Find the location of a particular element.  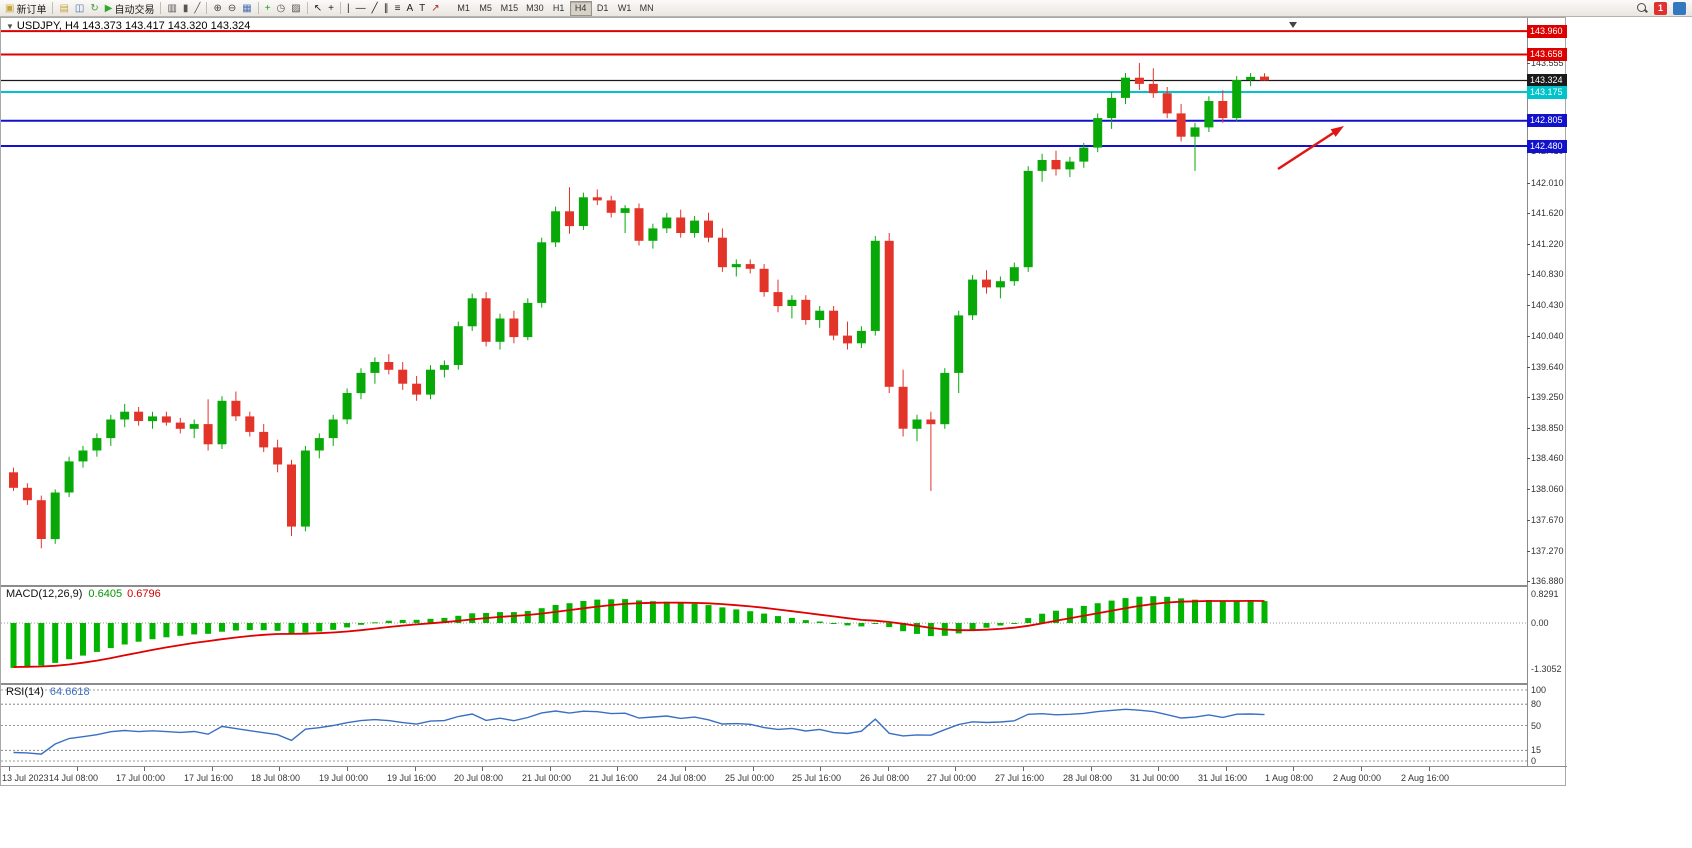

label-button: T is located at coordinates (422, 8).